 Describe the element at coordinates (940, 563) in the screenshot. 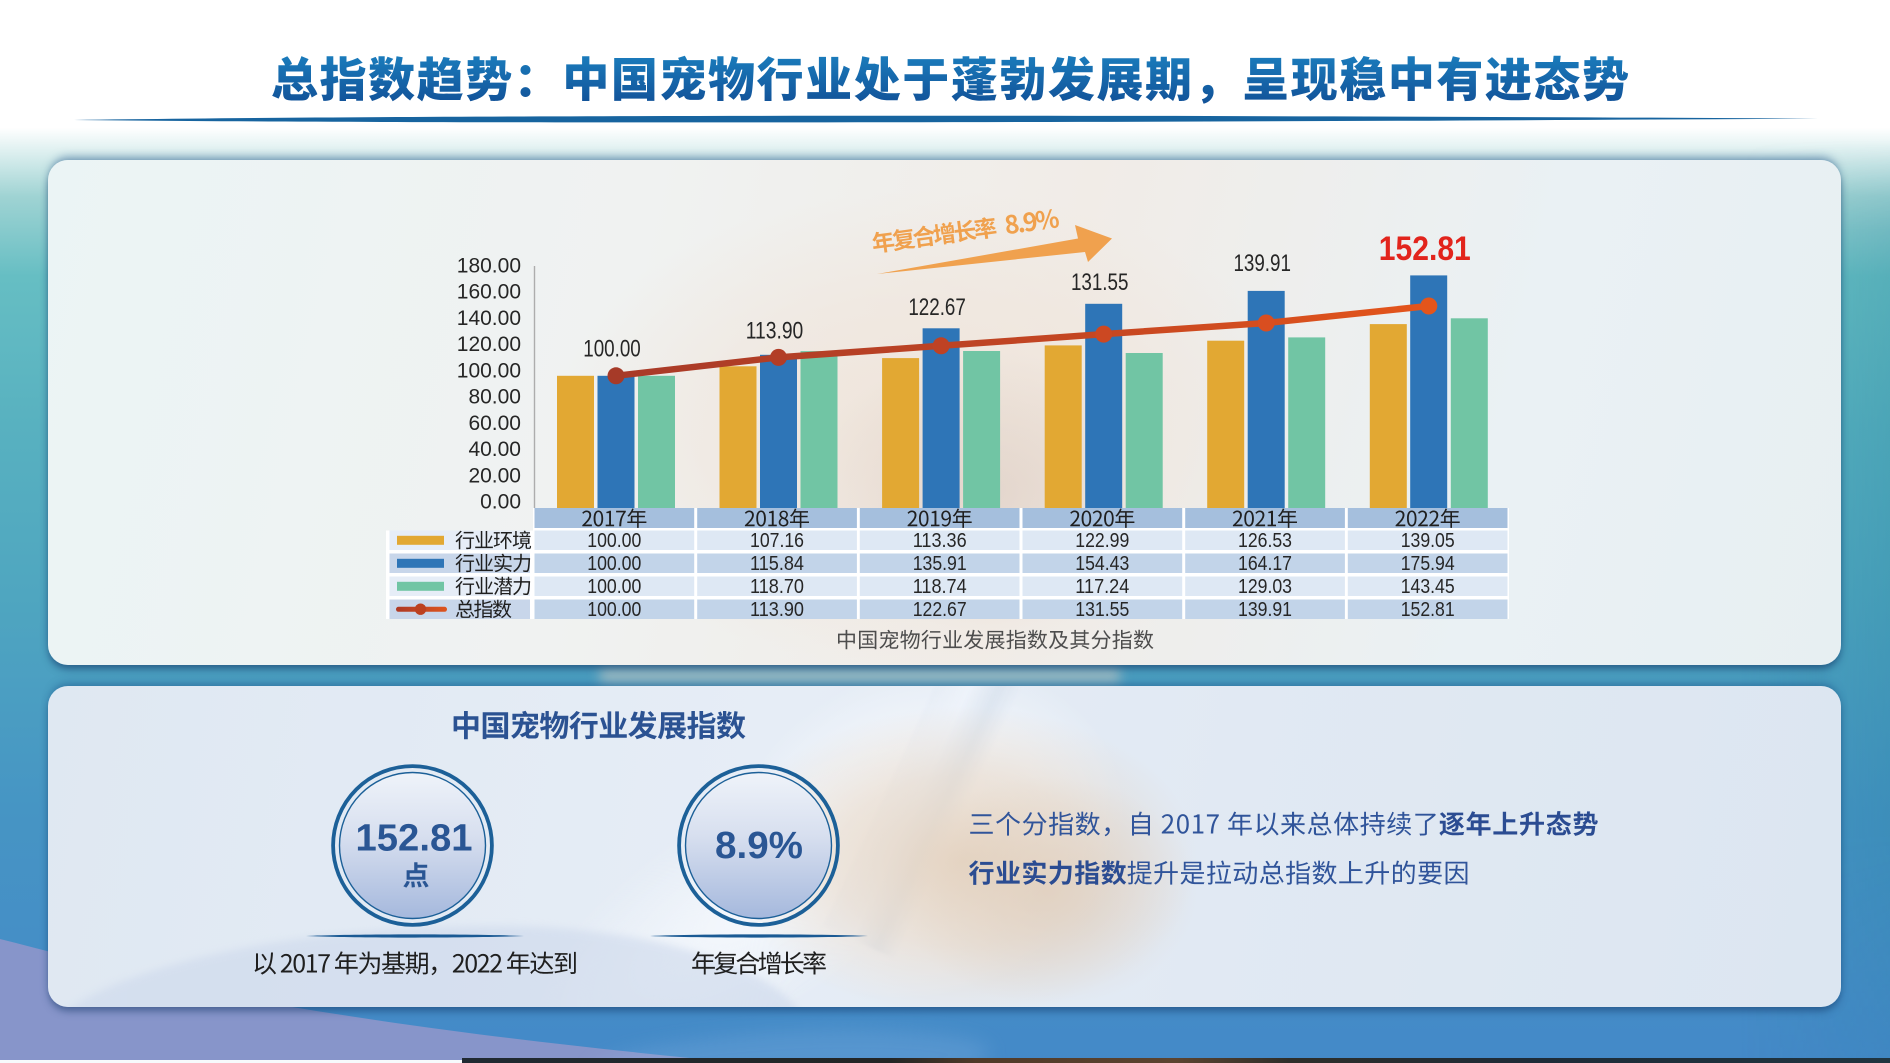

I see `svg-text: 135.91` at that location.